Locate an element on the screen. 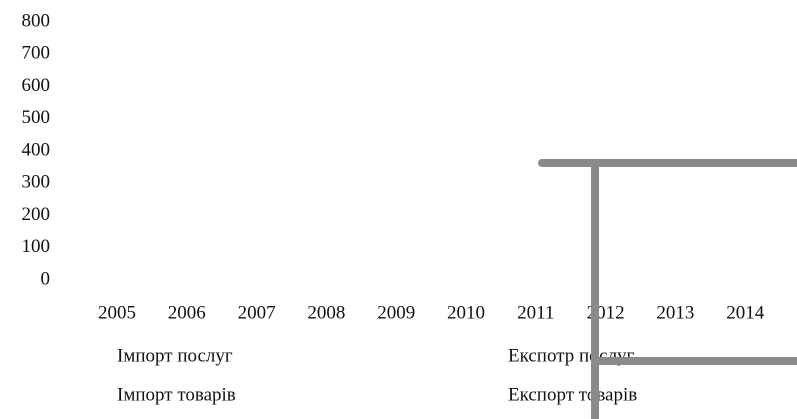 This screenshot has height=419, width=797. y-tick-label: 700 is located at coordinates (36, 53).